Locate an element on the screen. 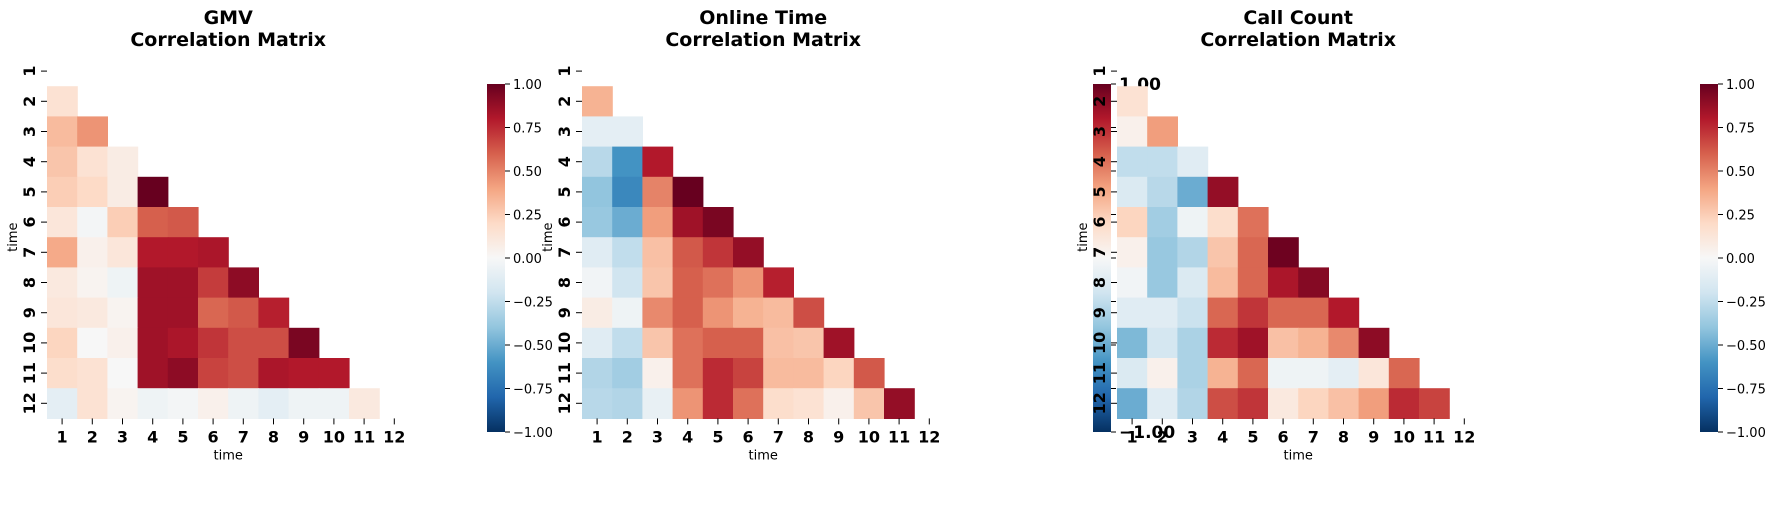 The height and width of the screenshot is (515, 1777). y-tick-label: 2 is located at coordinates (564, 101).